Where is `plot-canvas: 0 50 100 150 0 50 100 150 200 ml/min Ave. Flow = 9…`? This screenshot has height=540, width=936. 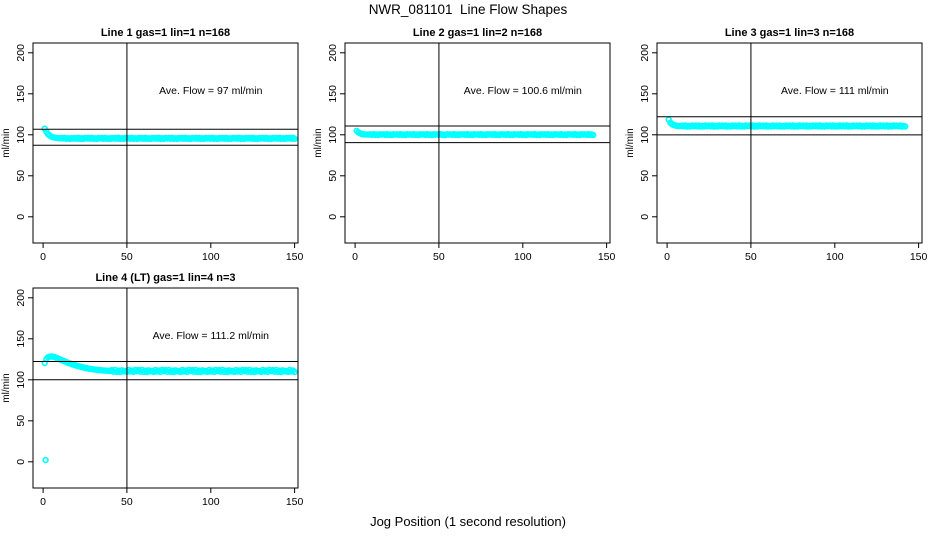 plot-canvas: 0 50 100 150 0 50 100 150 200 ml/min Ave. Flow = 9… is located at coordinates (152, 152).